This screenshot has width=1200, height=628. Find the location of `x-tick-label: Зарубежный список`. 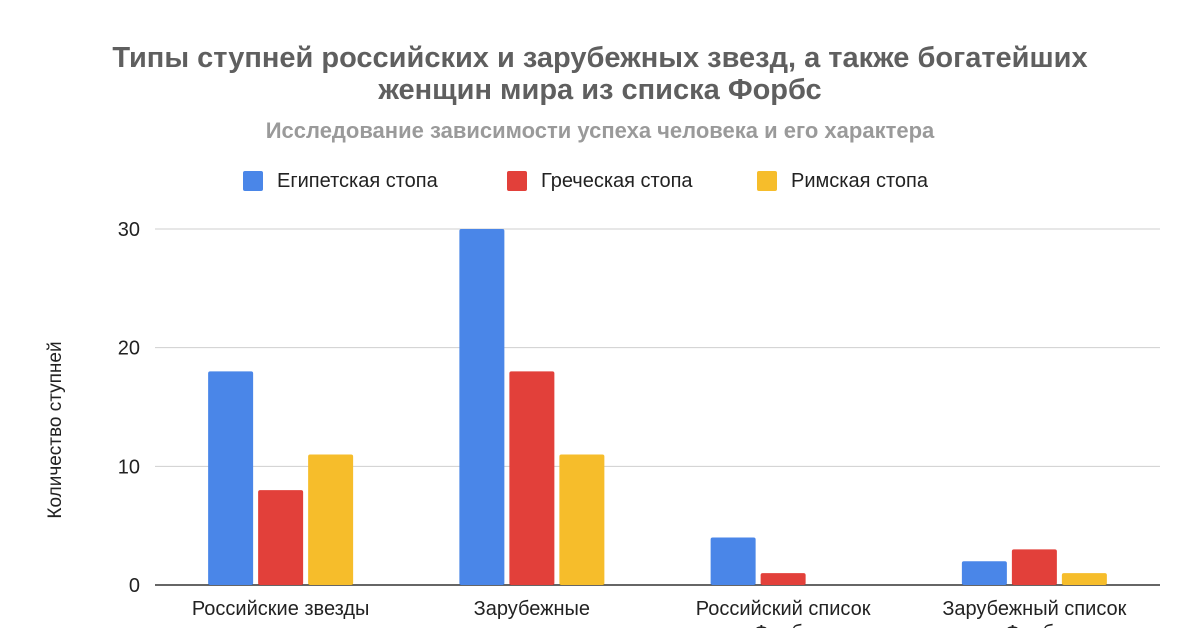

x-tick-label: Зарубежный список is located at coordinates (1034, 609).